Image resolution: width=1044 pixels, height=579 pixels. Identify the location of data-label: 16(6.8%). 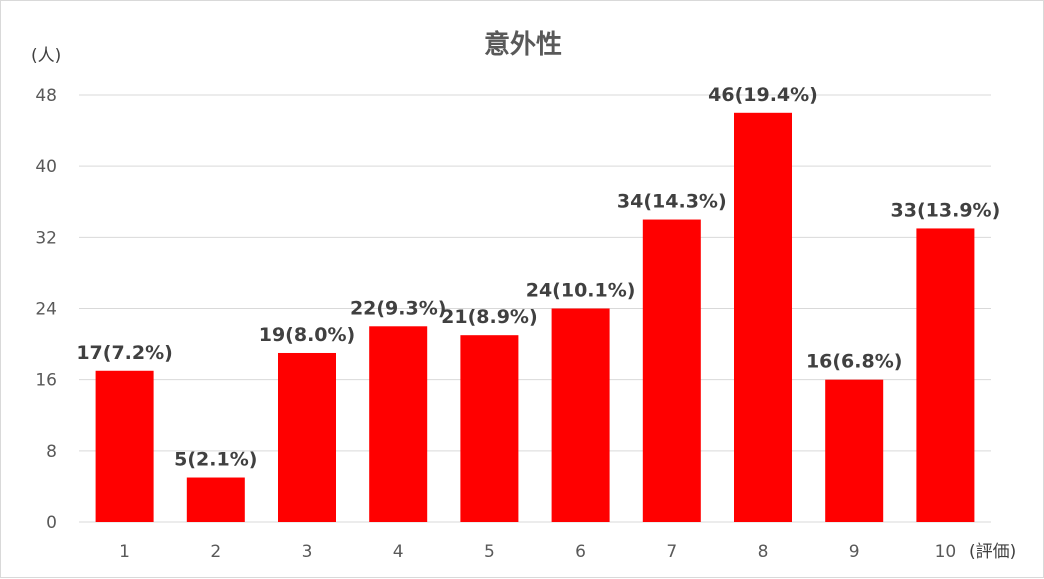
(854, 362).